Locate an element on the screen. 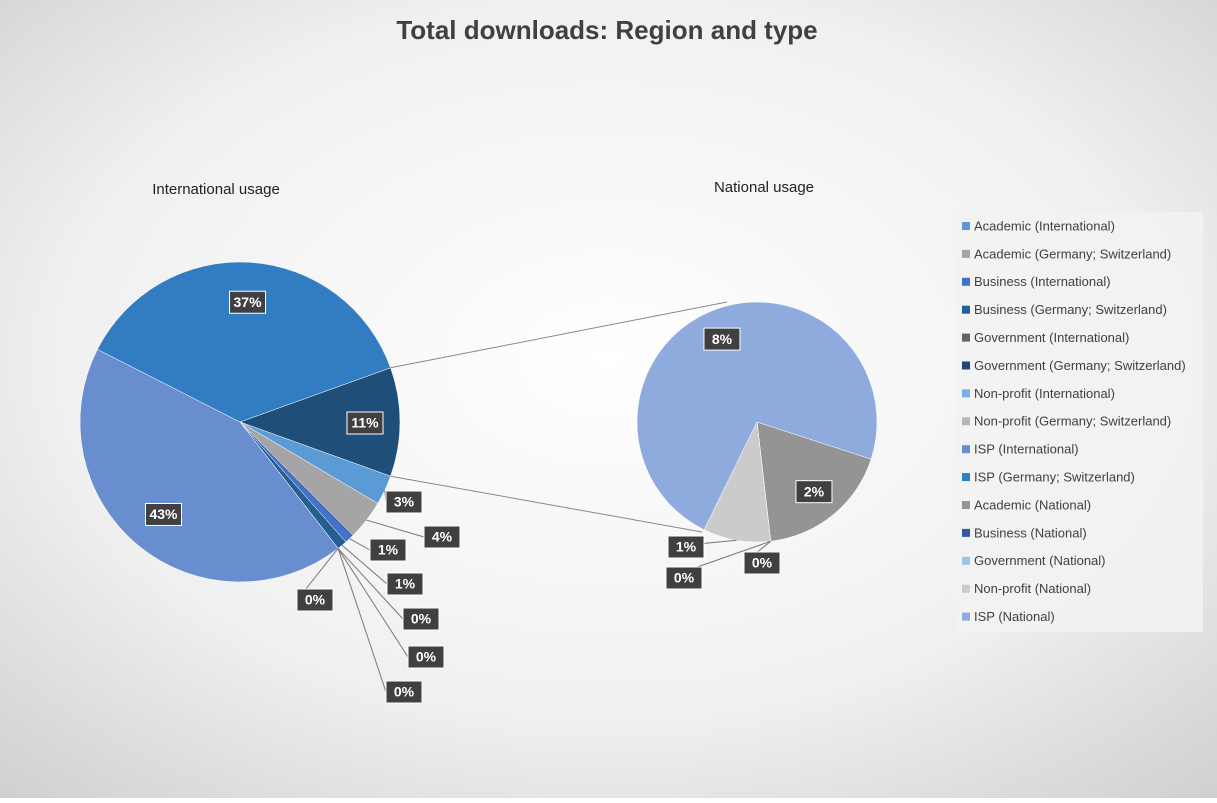 The height and width of the screenshot is (803, 1217). data-label: 11% is located at coordinates (365, 423).